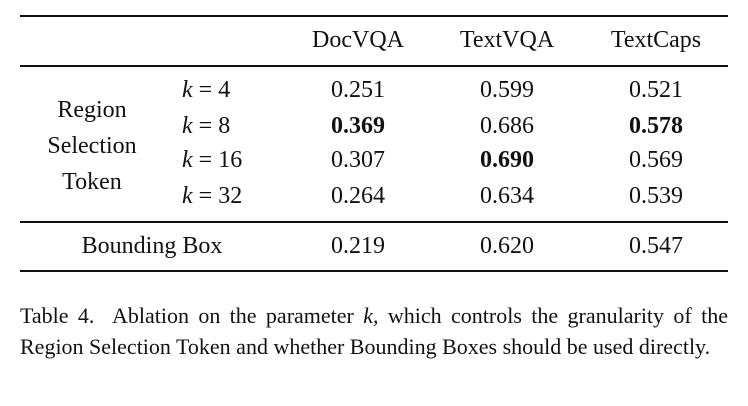  What do you see at coordinates (507, 246) in the screenshot?
I see `cell: 0.620` at bounding box center [507, 246].